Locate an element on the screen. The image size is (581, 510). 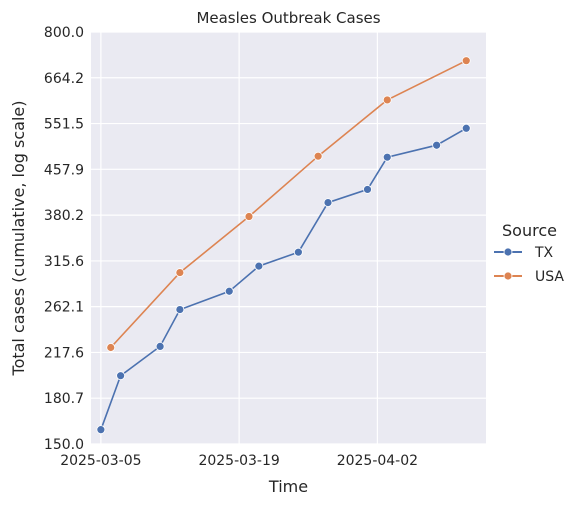
y-tick-label: 217.6 is located at coordinates (64, 353).